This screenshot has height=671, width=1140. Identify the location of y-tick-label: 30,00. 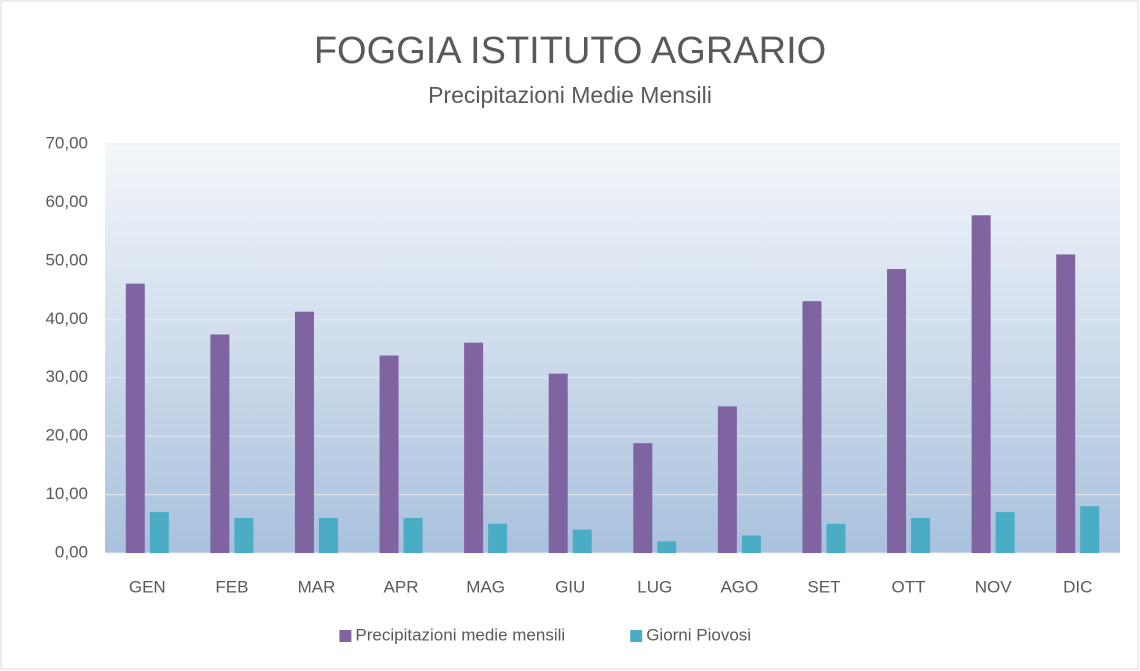
(66, 376).